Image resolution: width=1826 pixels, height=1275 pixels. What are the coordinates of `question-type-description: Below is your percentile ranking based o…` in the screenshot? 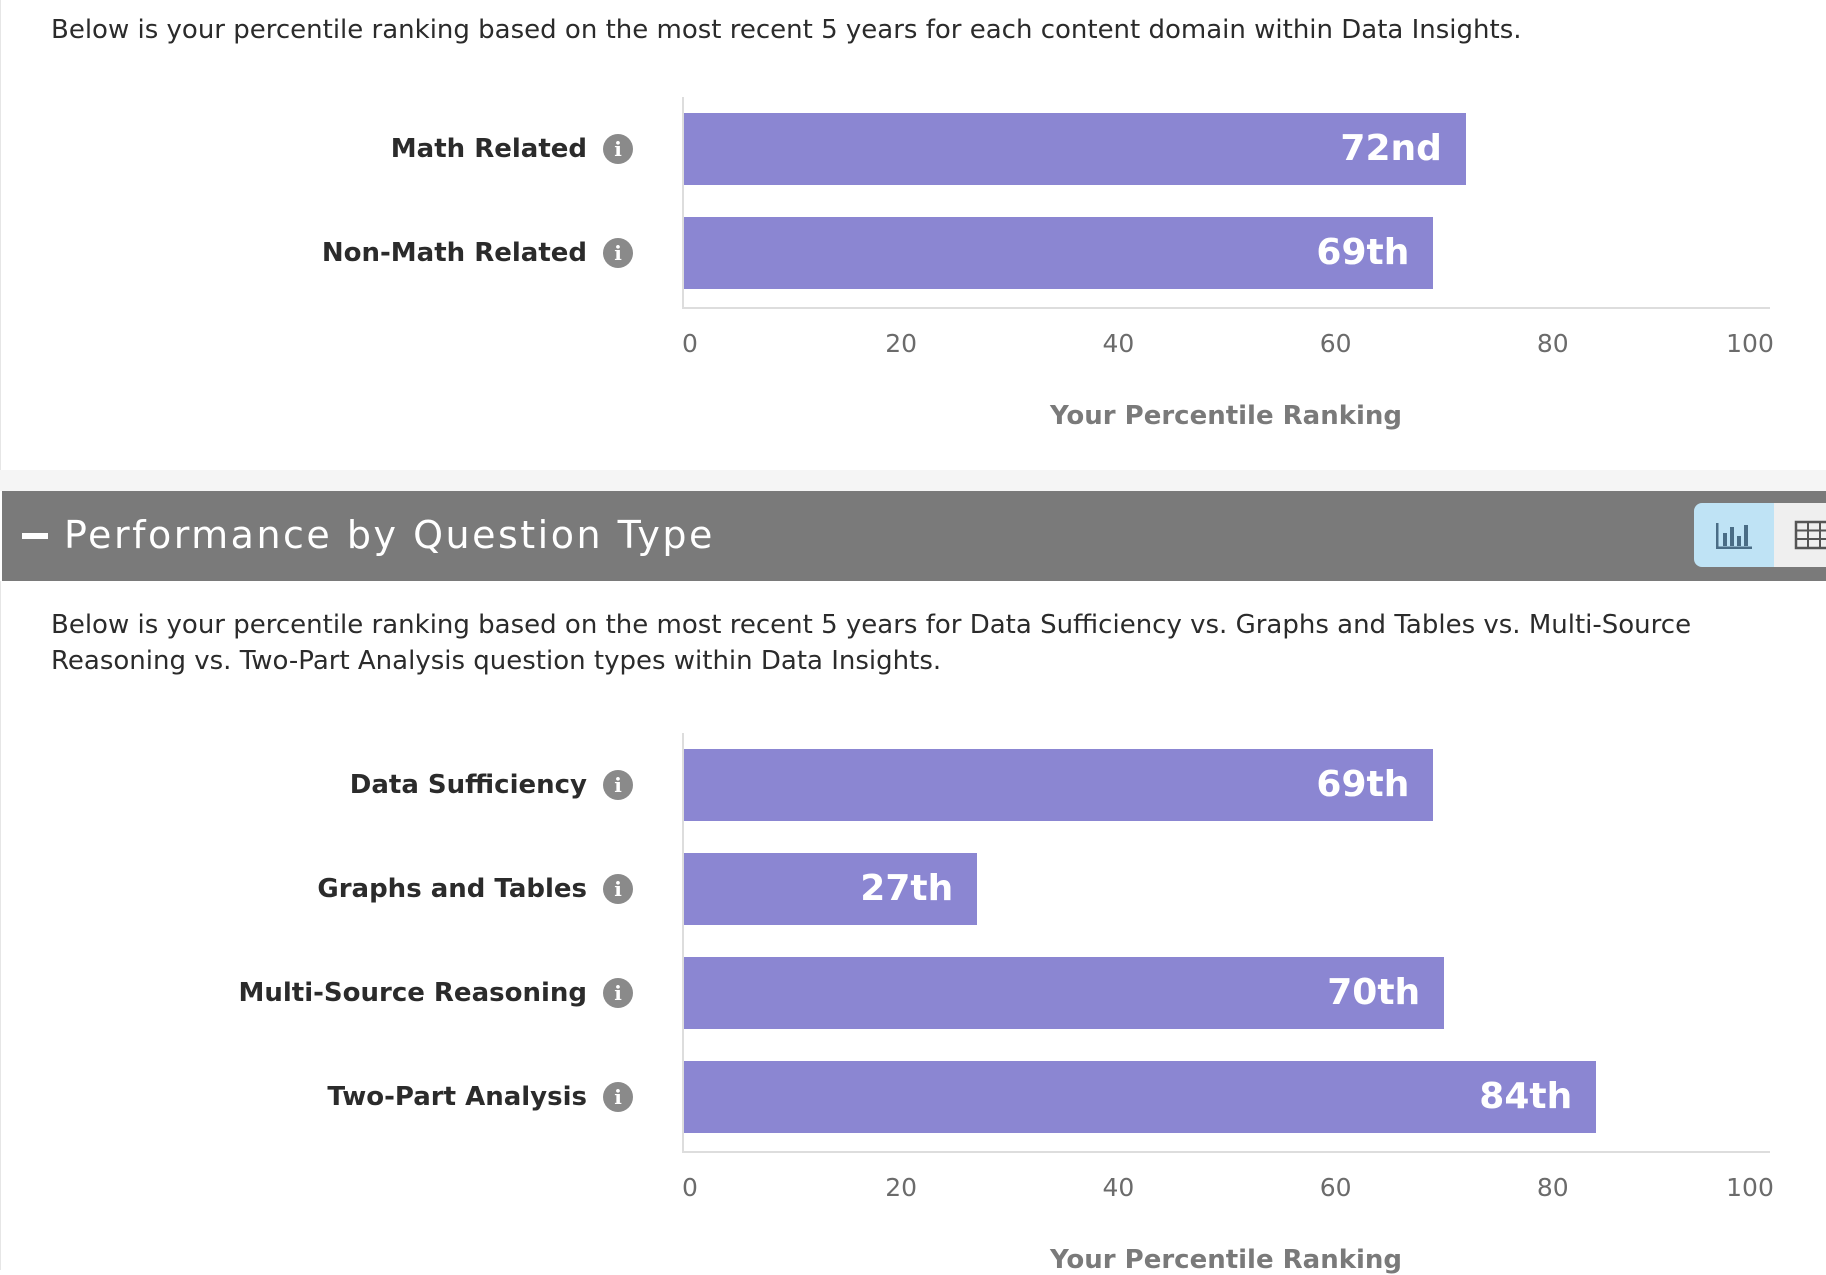 It's located at (871, 643).